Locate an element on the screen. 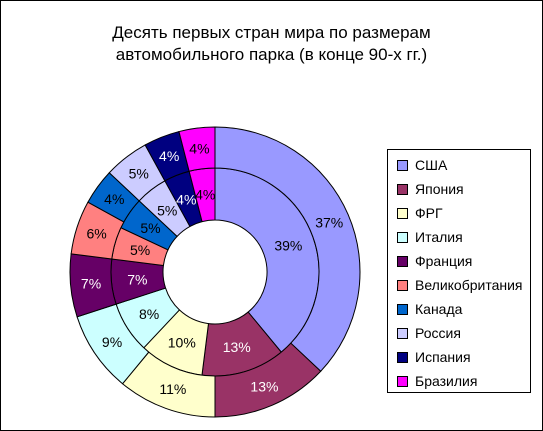 The width and height of the screenshot is (543, 431). legend-label: ФРГ is located at coordinates (429, 213).